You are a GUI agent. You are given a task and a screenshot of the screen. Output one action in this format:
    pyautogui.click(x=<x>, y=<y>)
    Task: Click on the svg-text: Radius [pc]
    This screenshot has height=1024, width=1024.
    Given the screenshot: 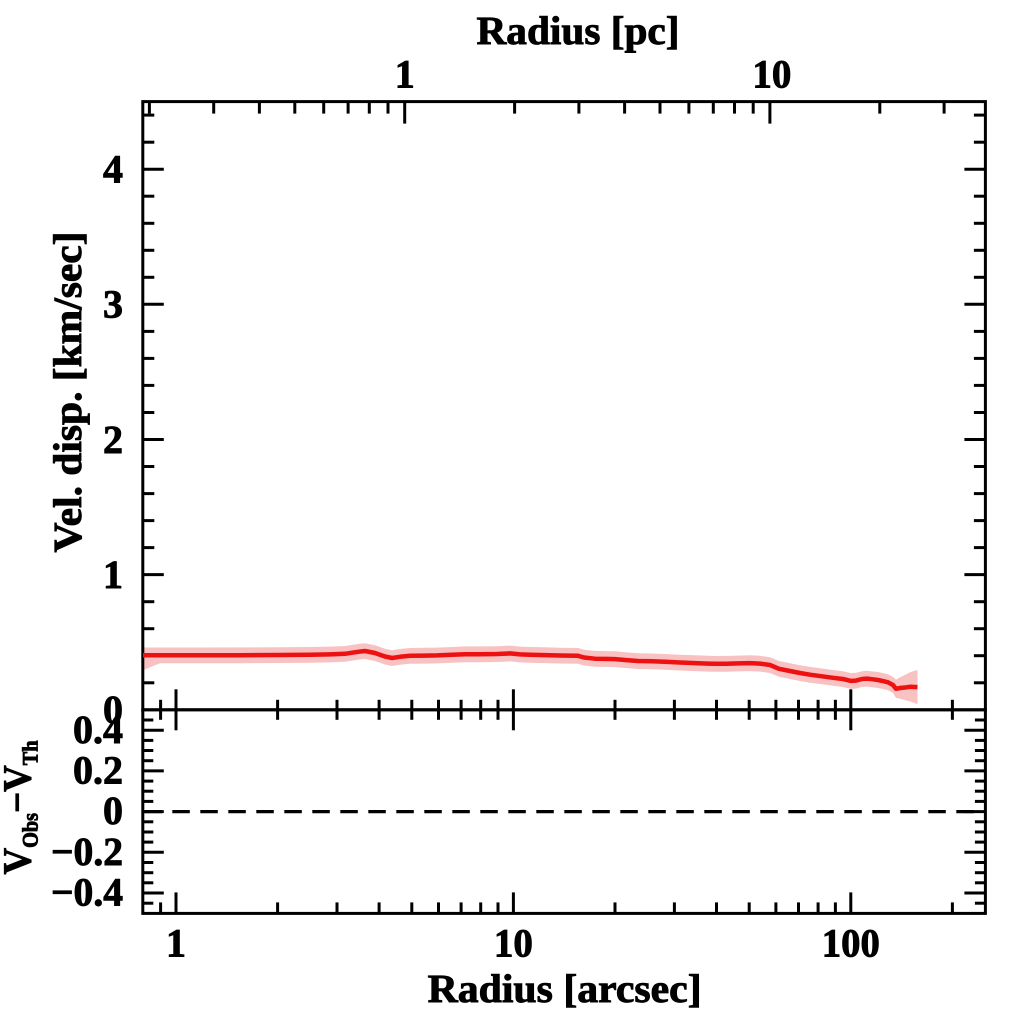 What is the action you would take?
    pyautogui.click(x=578, y=30)
    